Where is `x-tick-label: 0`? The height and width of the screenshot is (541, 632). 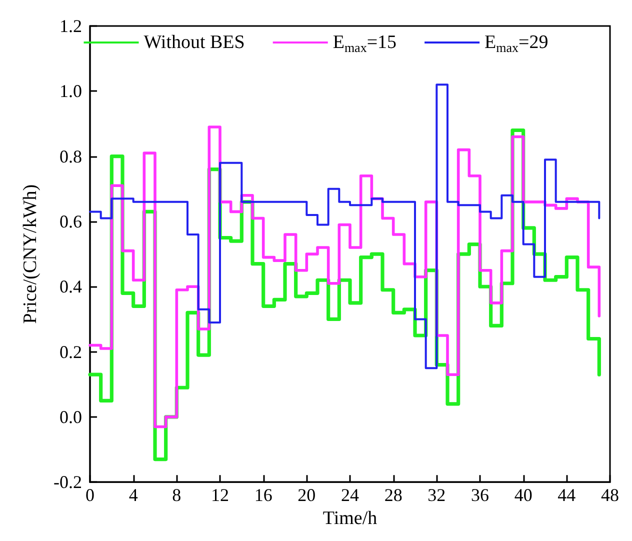
x-tick-label: 0 is located at coordinates (90, 495).